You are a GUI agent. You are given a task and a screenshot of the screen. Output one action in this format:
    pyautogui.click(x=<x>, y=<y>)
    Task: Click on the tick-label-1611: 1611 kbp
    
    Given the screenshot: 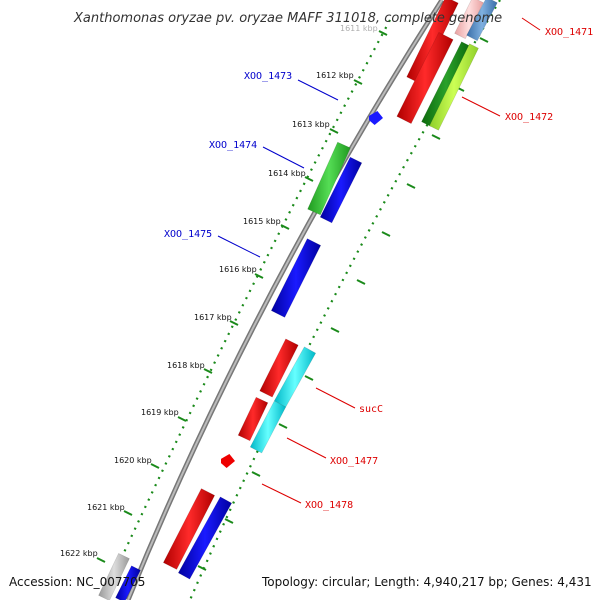 What is the action you would take?
    pyautogui.click(x=359, y=28)
    